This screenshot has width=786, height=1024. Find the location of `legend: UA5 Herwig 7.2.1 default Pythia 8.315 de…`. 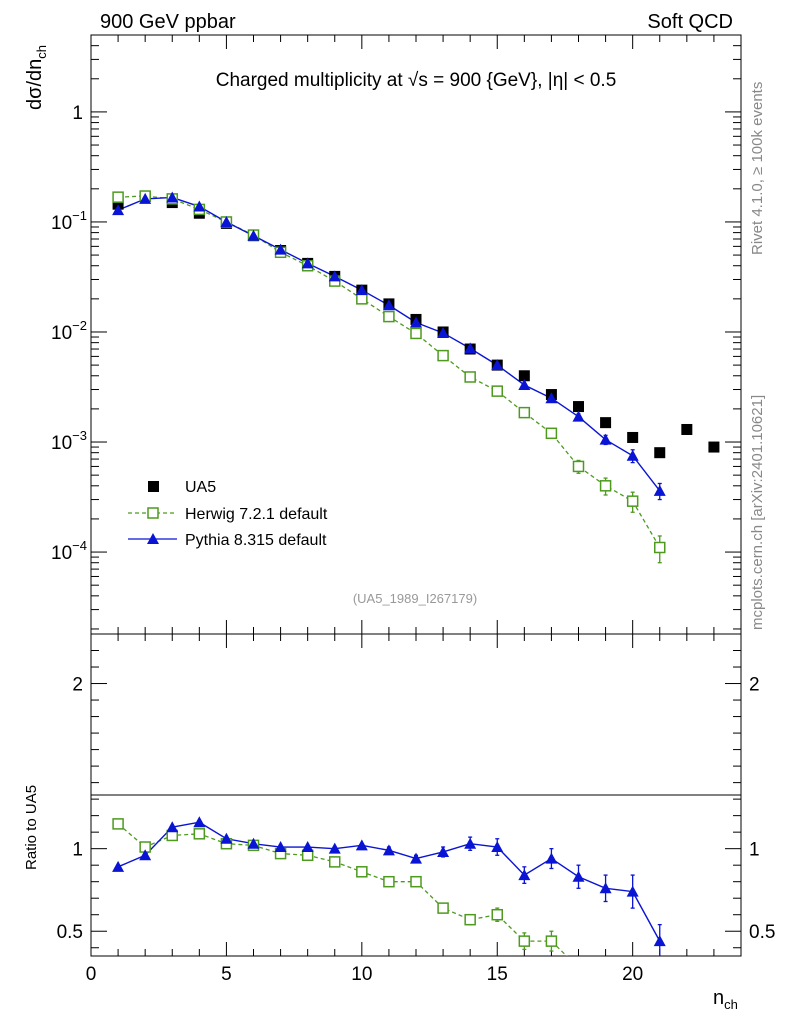

legend: UA5 Herwig 7.2.1 default Pythia 8.315 de… is located at coordinates (228, 514).